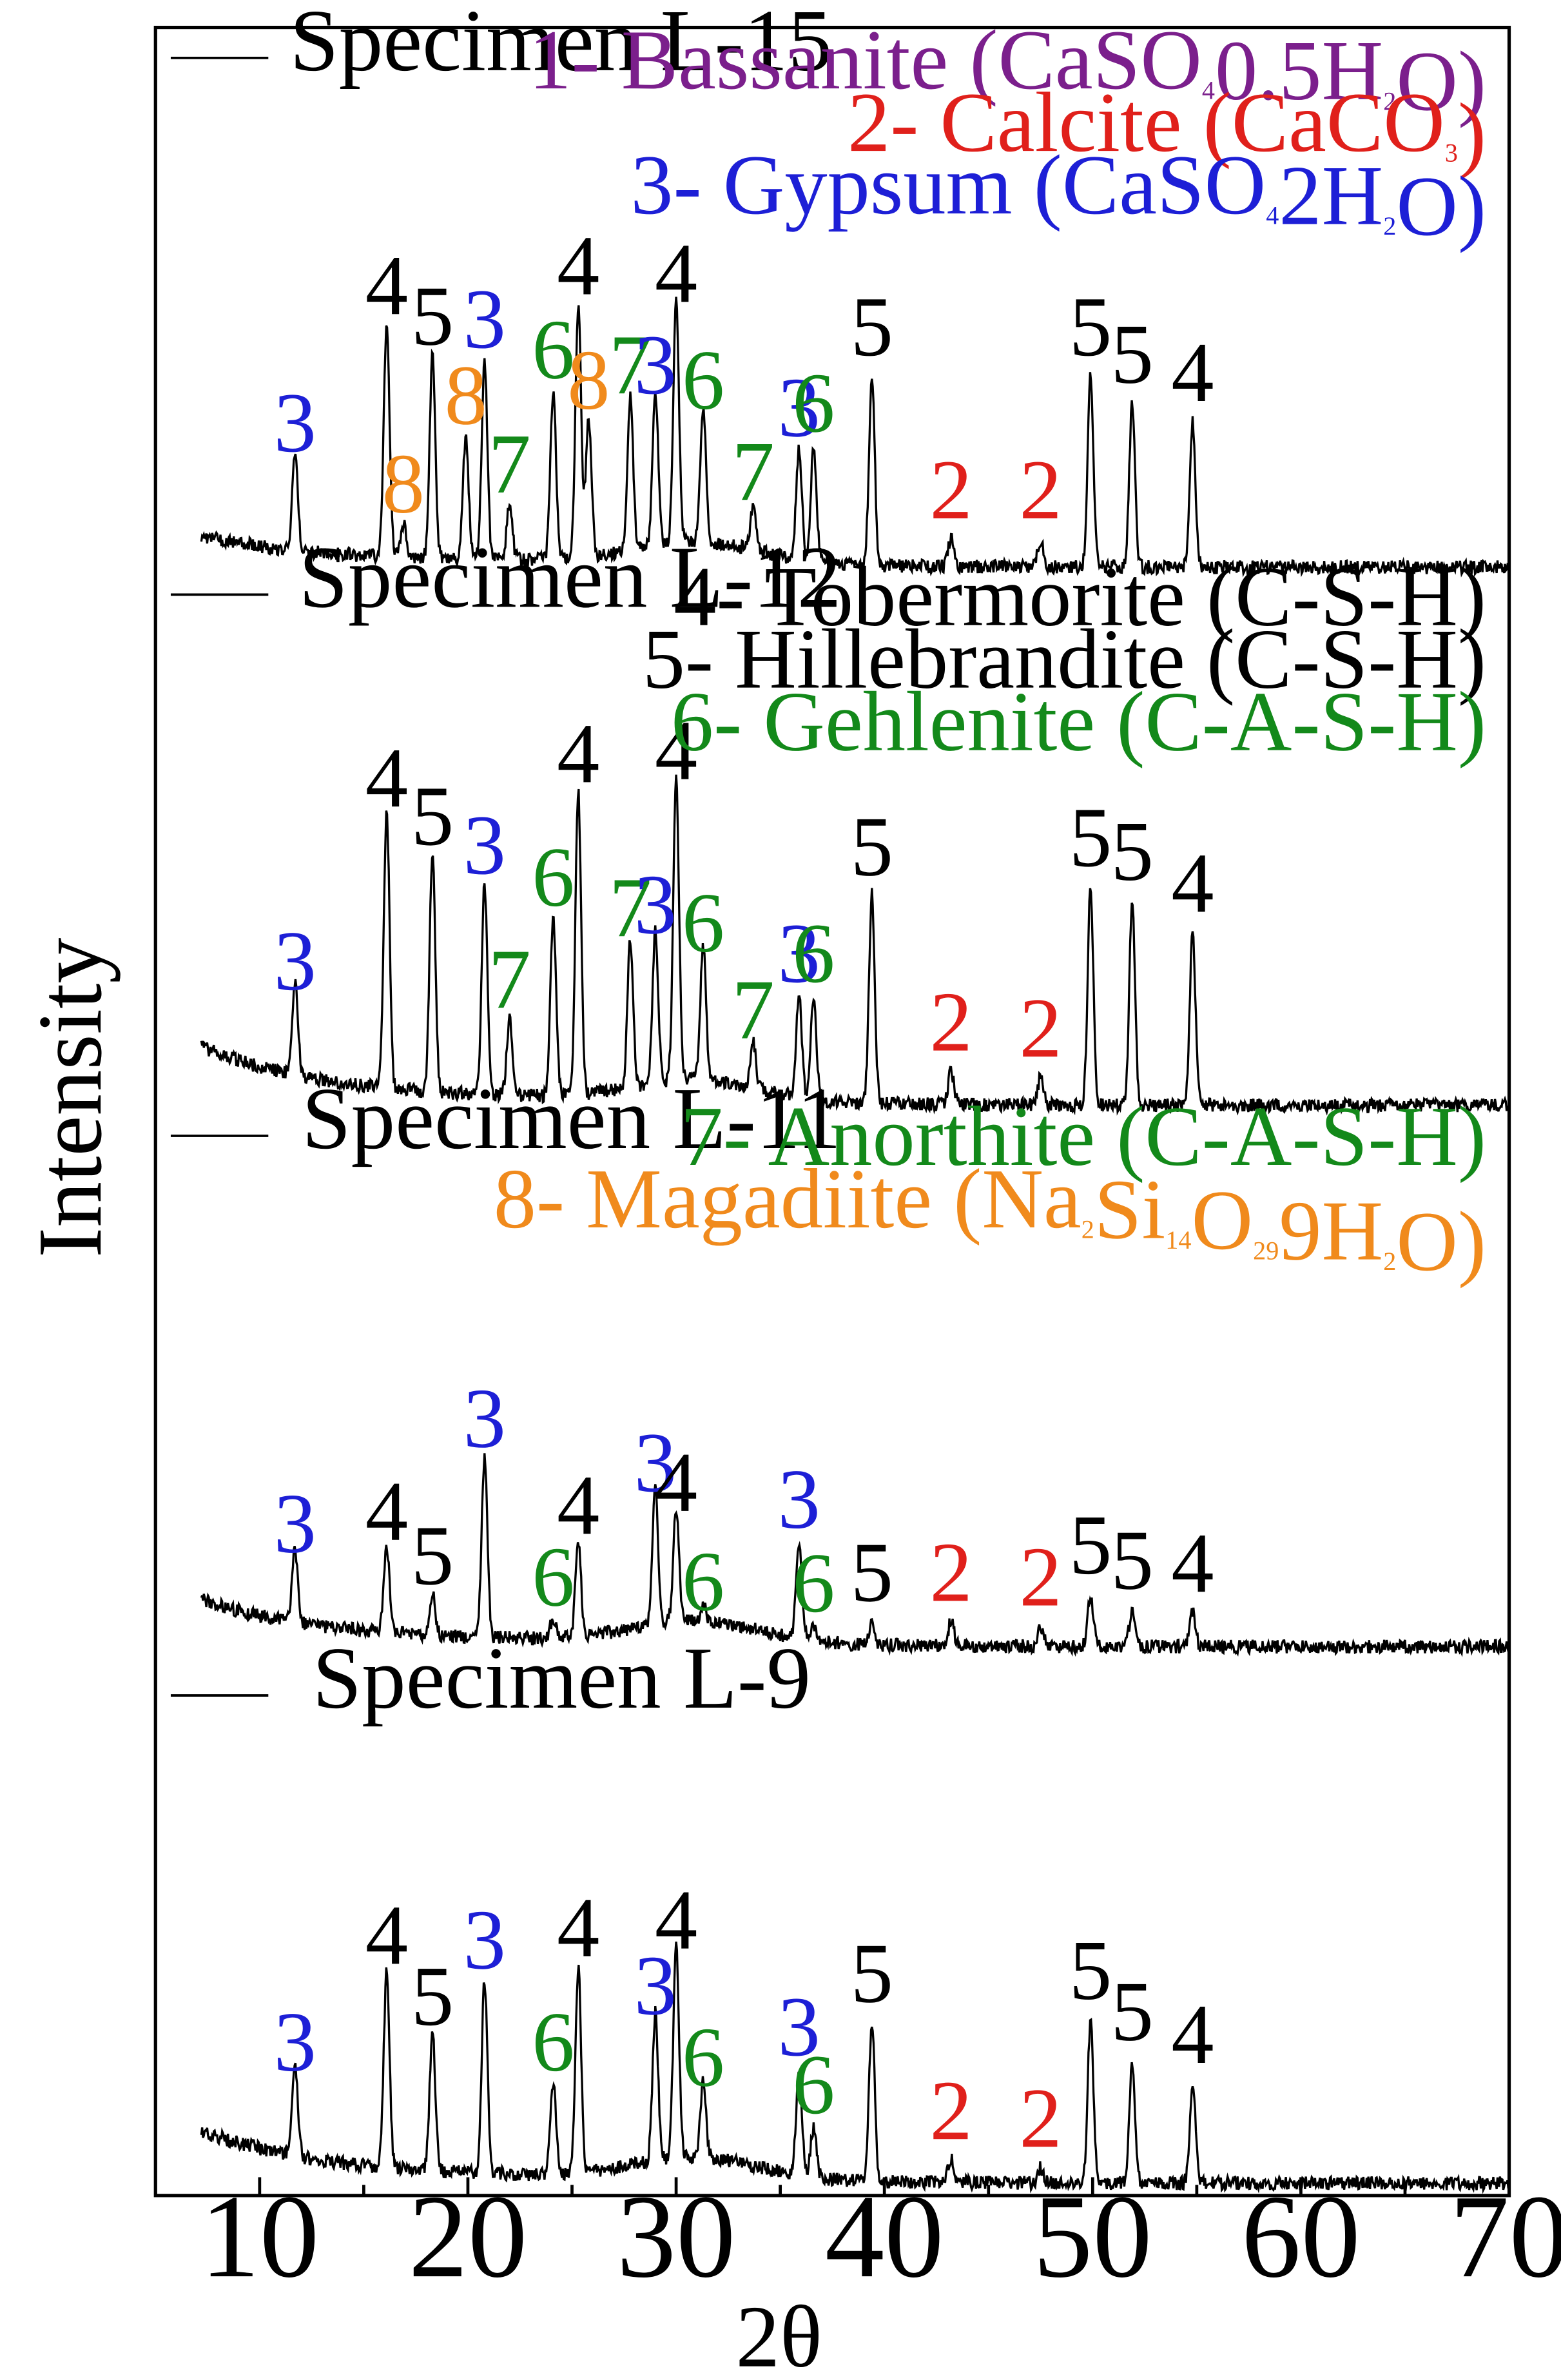 The image size is (1561, 2380). I want to click on x-tick-label: 60, so click(1300, 2236).